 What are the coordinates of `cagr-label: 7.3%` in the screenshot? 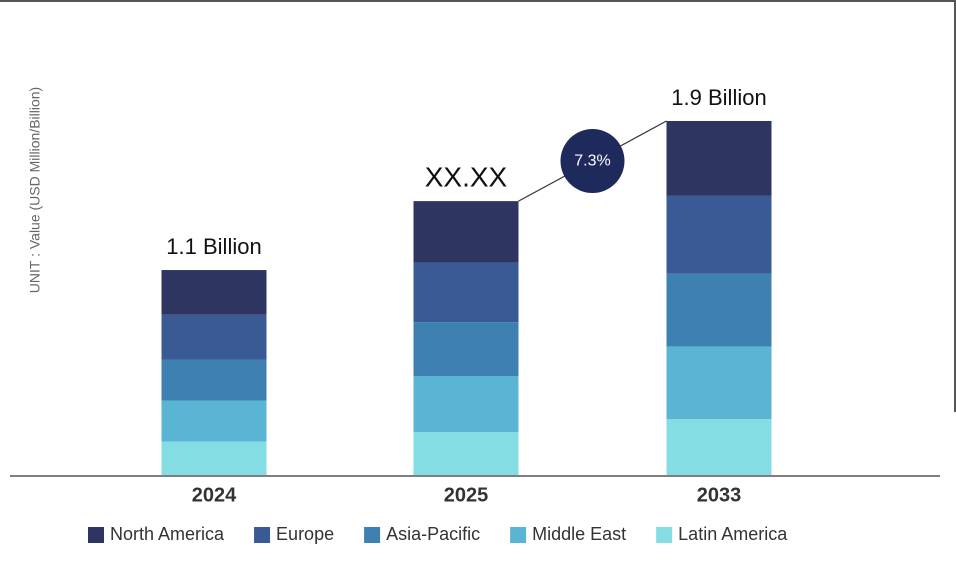 It's located at (592, 160).